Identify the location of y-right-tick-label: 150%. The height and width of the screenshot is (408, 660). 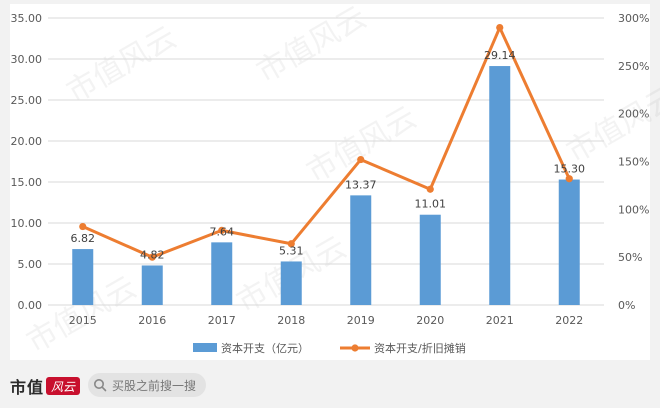
(633, 162).